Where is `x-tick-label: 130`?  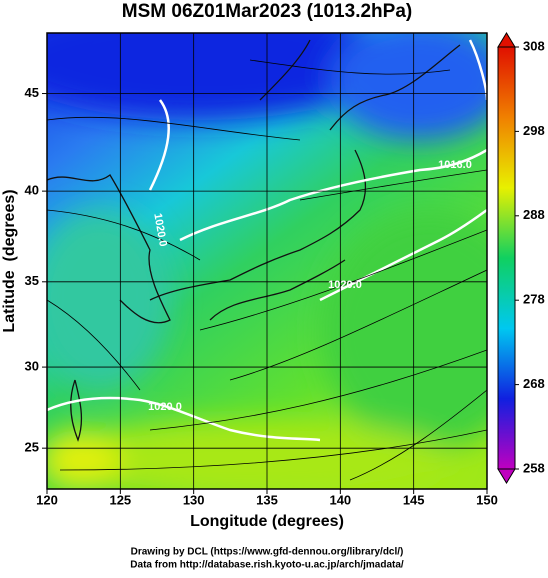 x-tick-label: 130 is located at coordinates (194, 499).